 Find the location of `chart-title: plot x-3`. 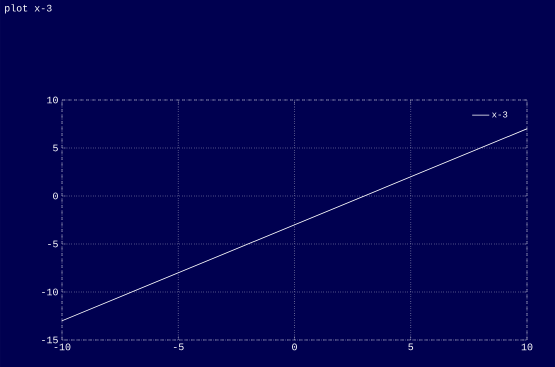

chart-title: plot x-3 is located at coordinates (28, 9).